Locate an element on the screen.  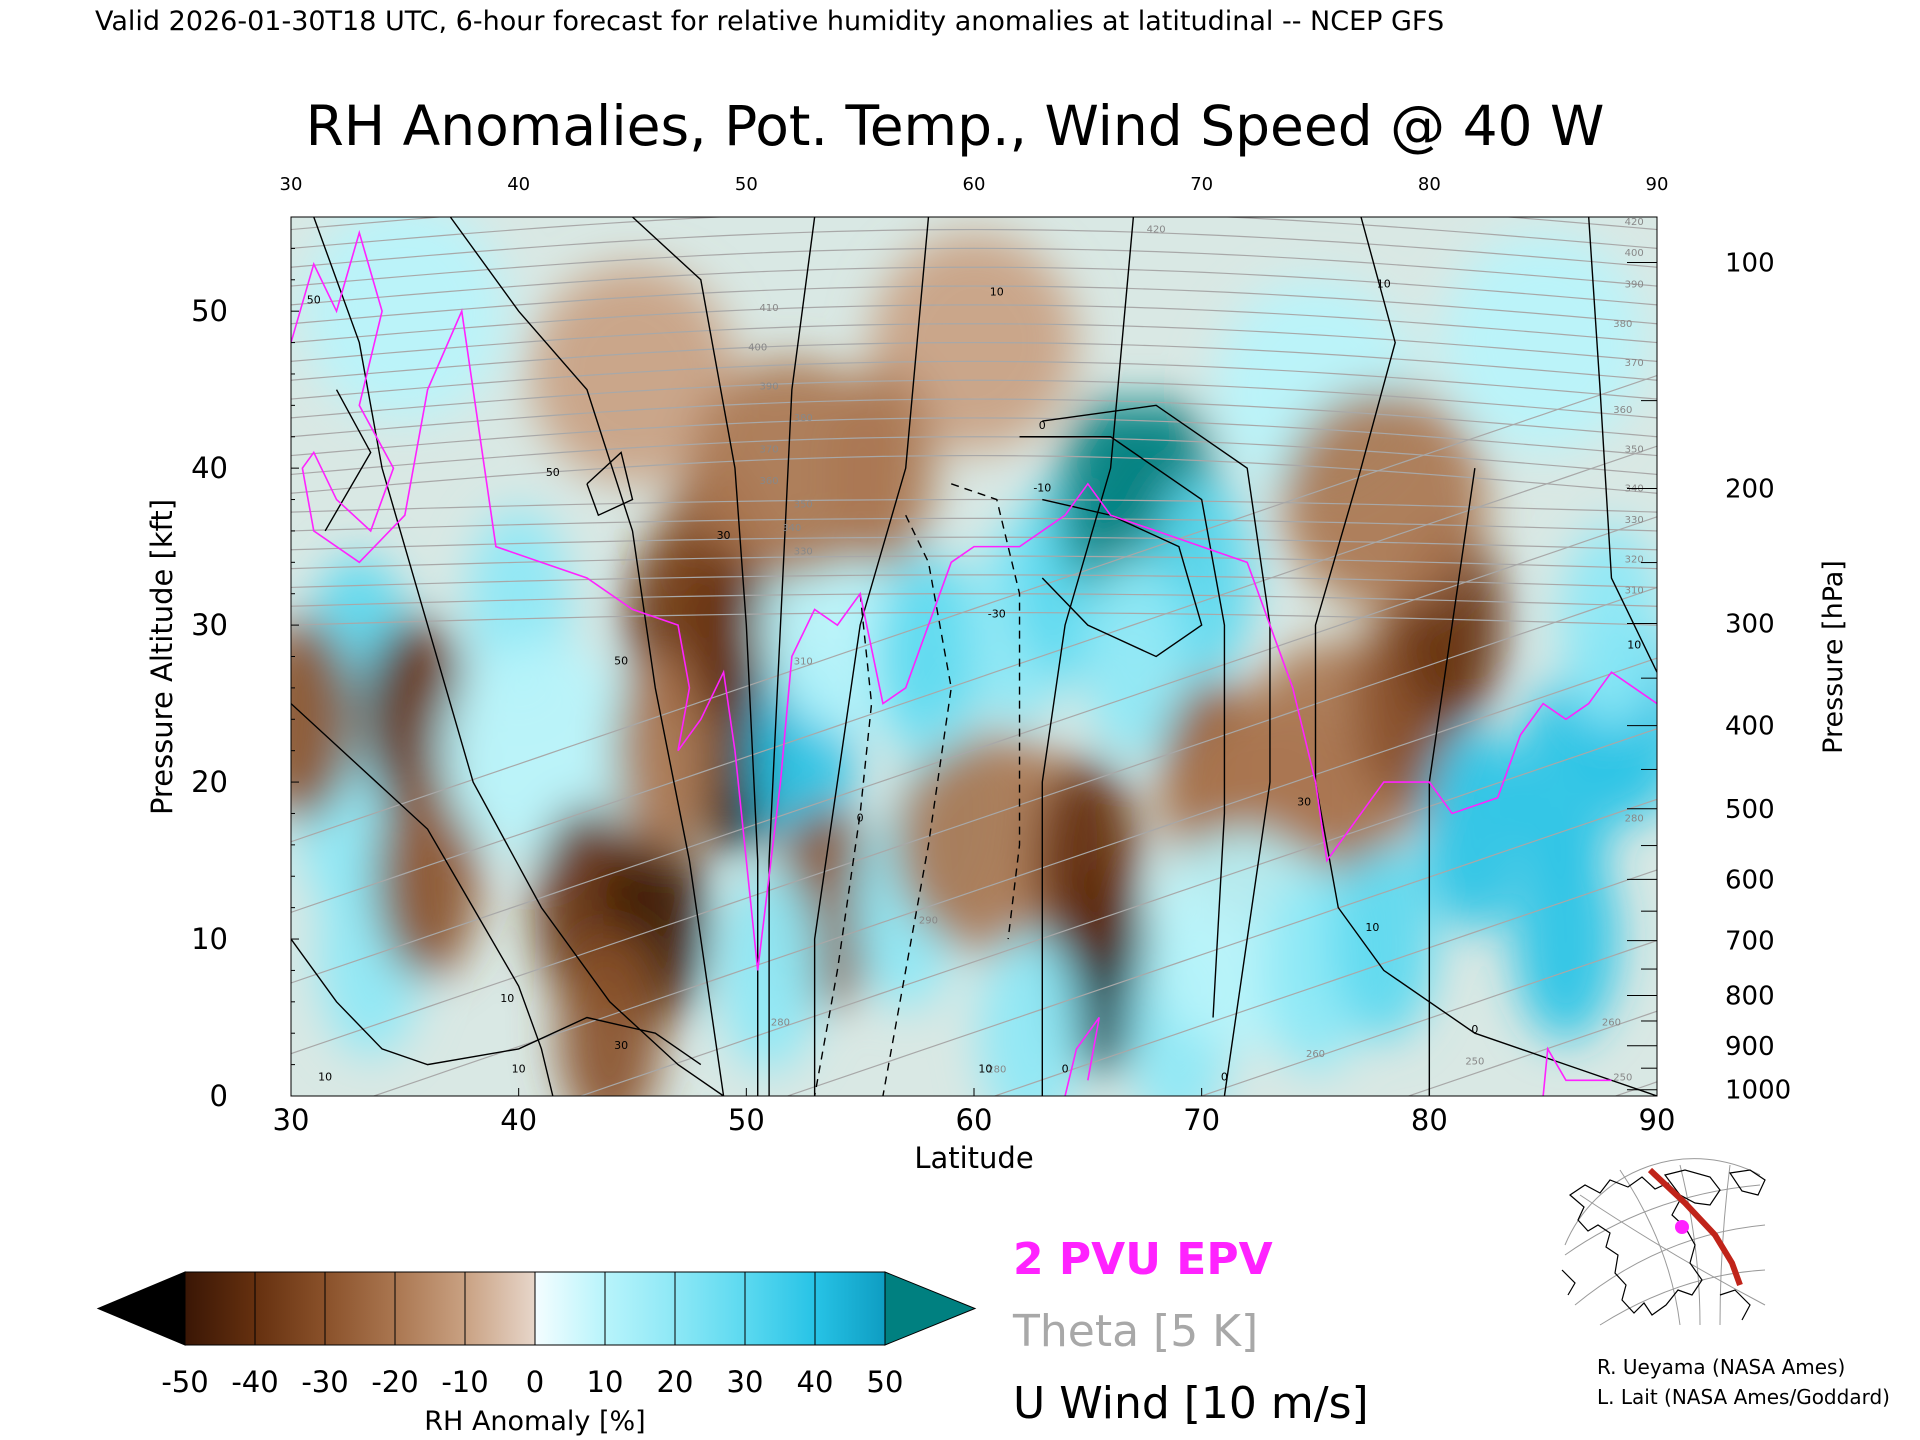
colorbar-tick-label: 20 is located at coordinates (675, 1382).